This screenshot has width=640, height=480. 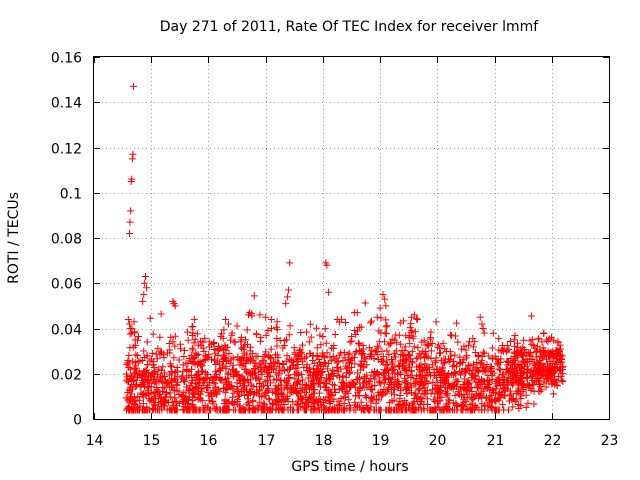 I want to click on x-tick-label: 14, so click(x=95, y=441).